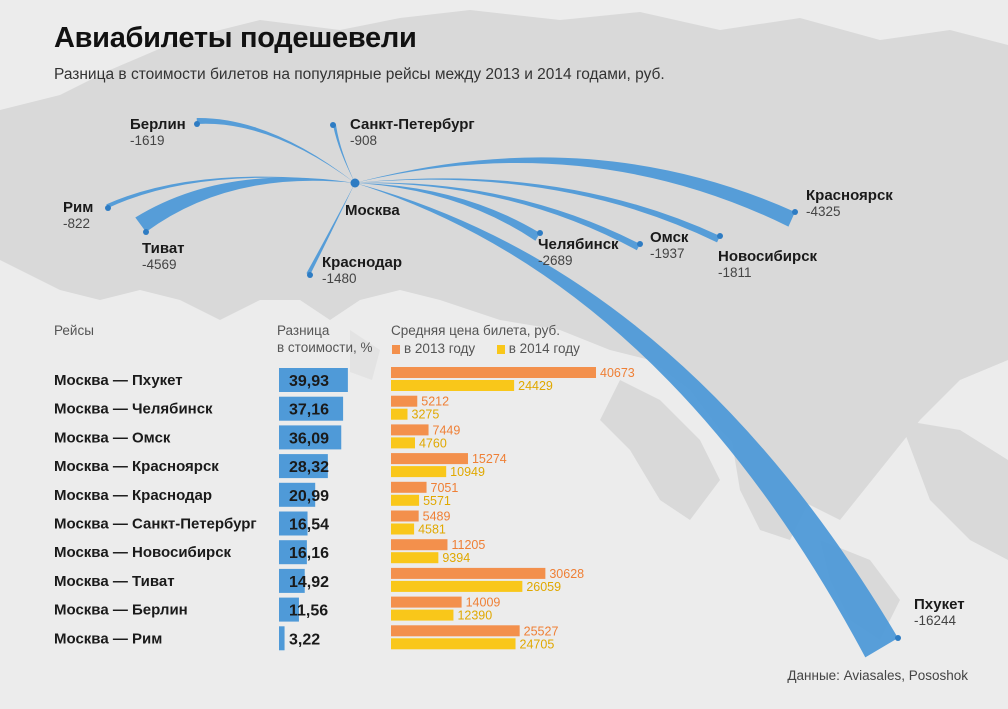  I want to click on route-label: Москва — Берлин, so click(121, 610).